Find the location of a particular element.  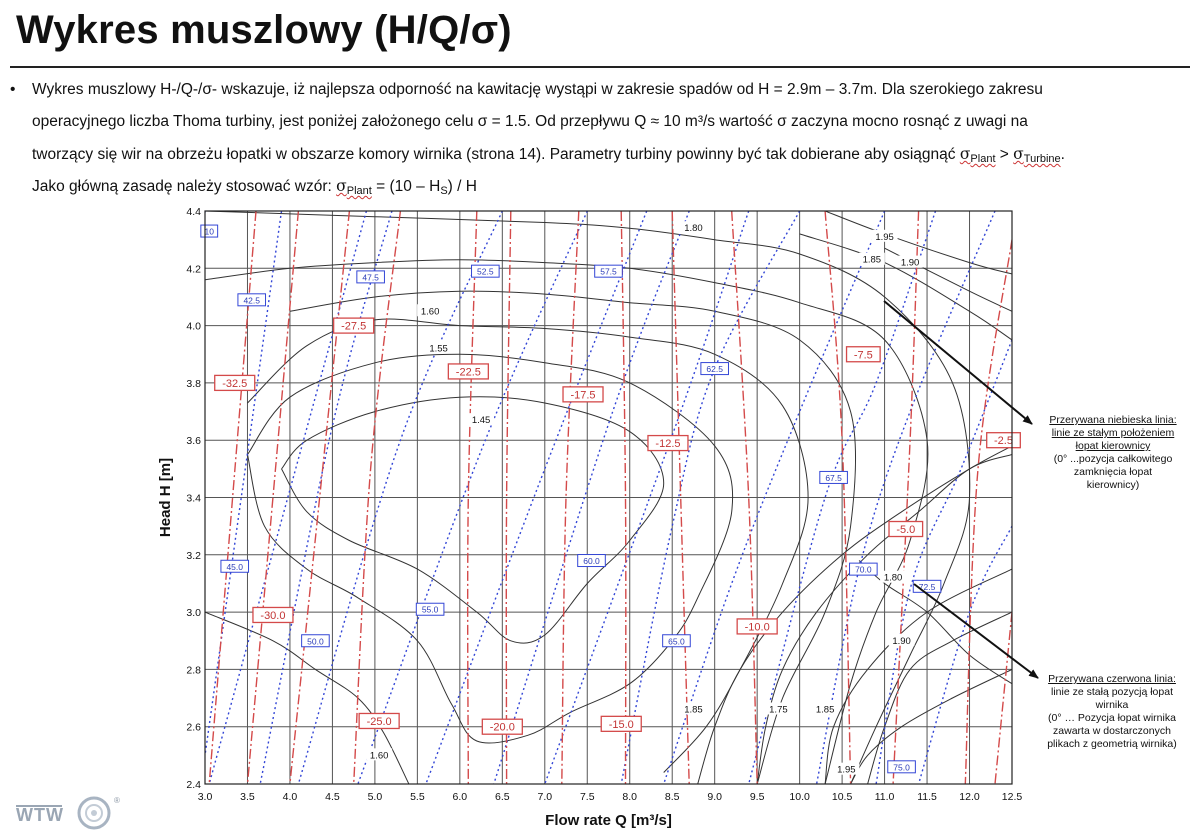

guide-vane-label: 50.0 is located at coordinates (315, 641).